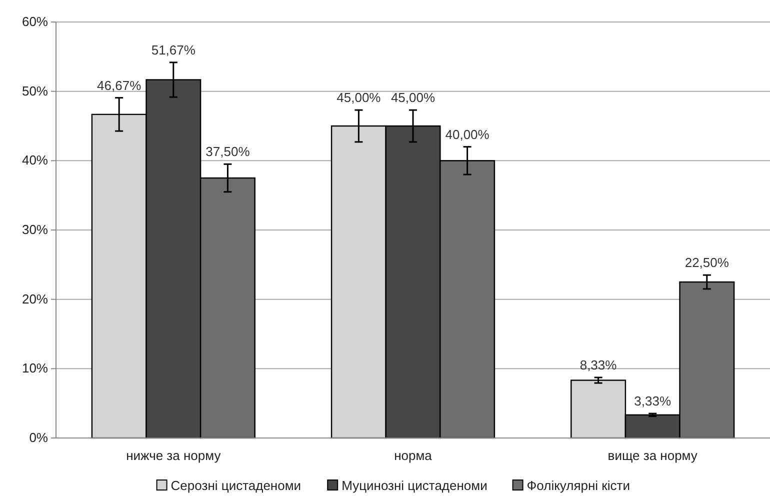 This screenshot has width=770, height=496. Describe the element at coordinates (35, 90) in the screenshot. I see `y-tick-label: 50%` at that location.